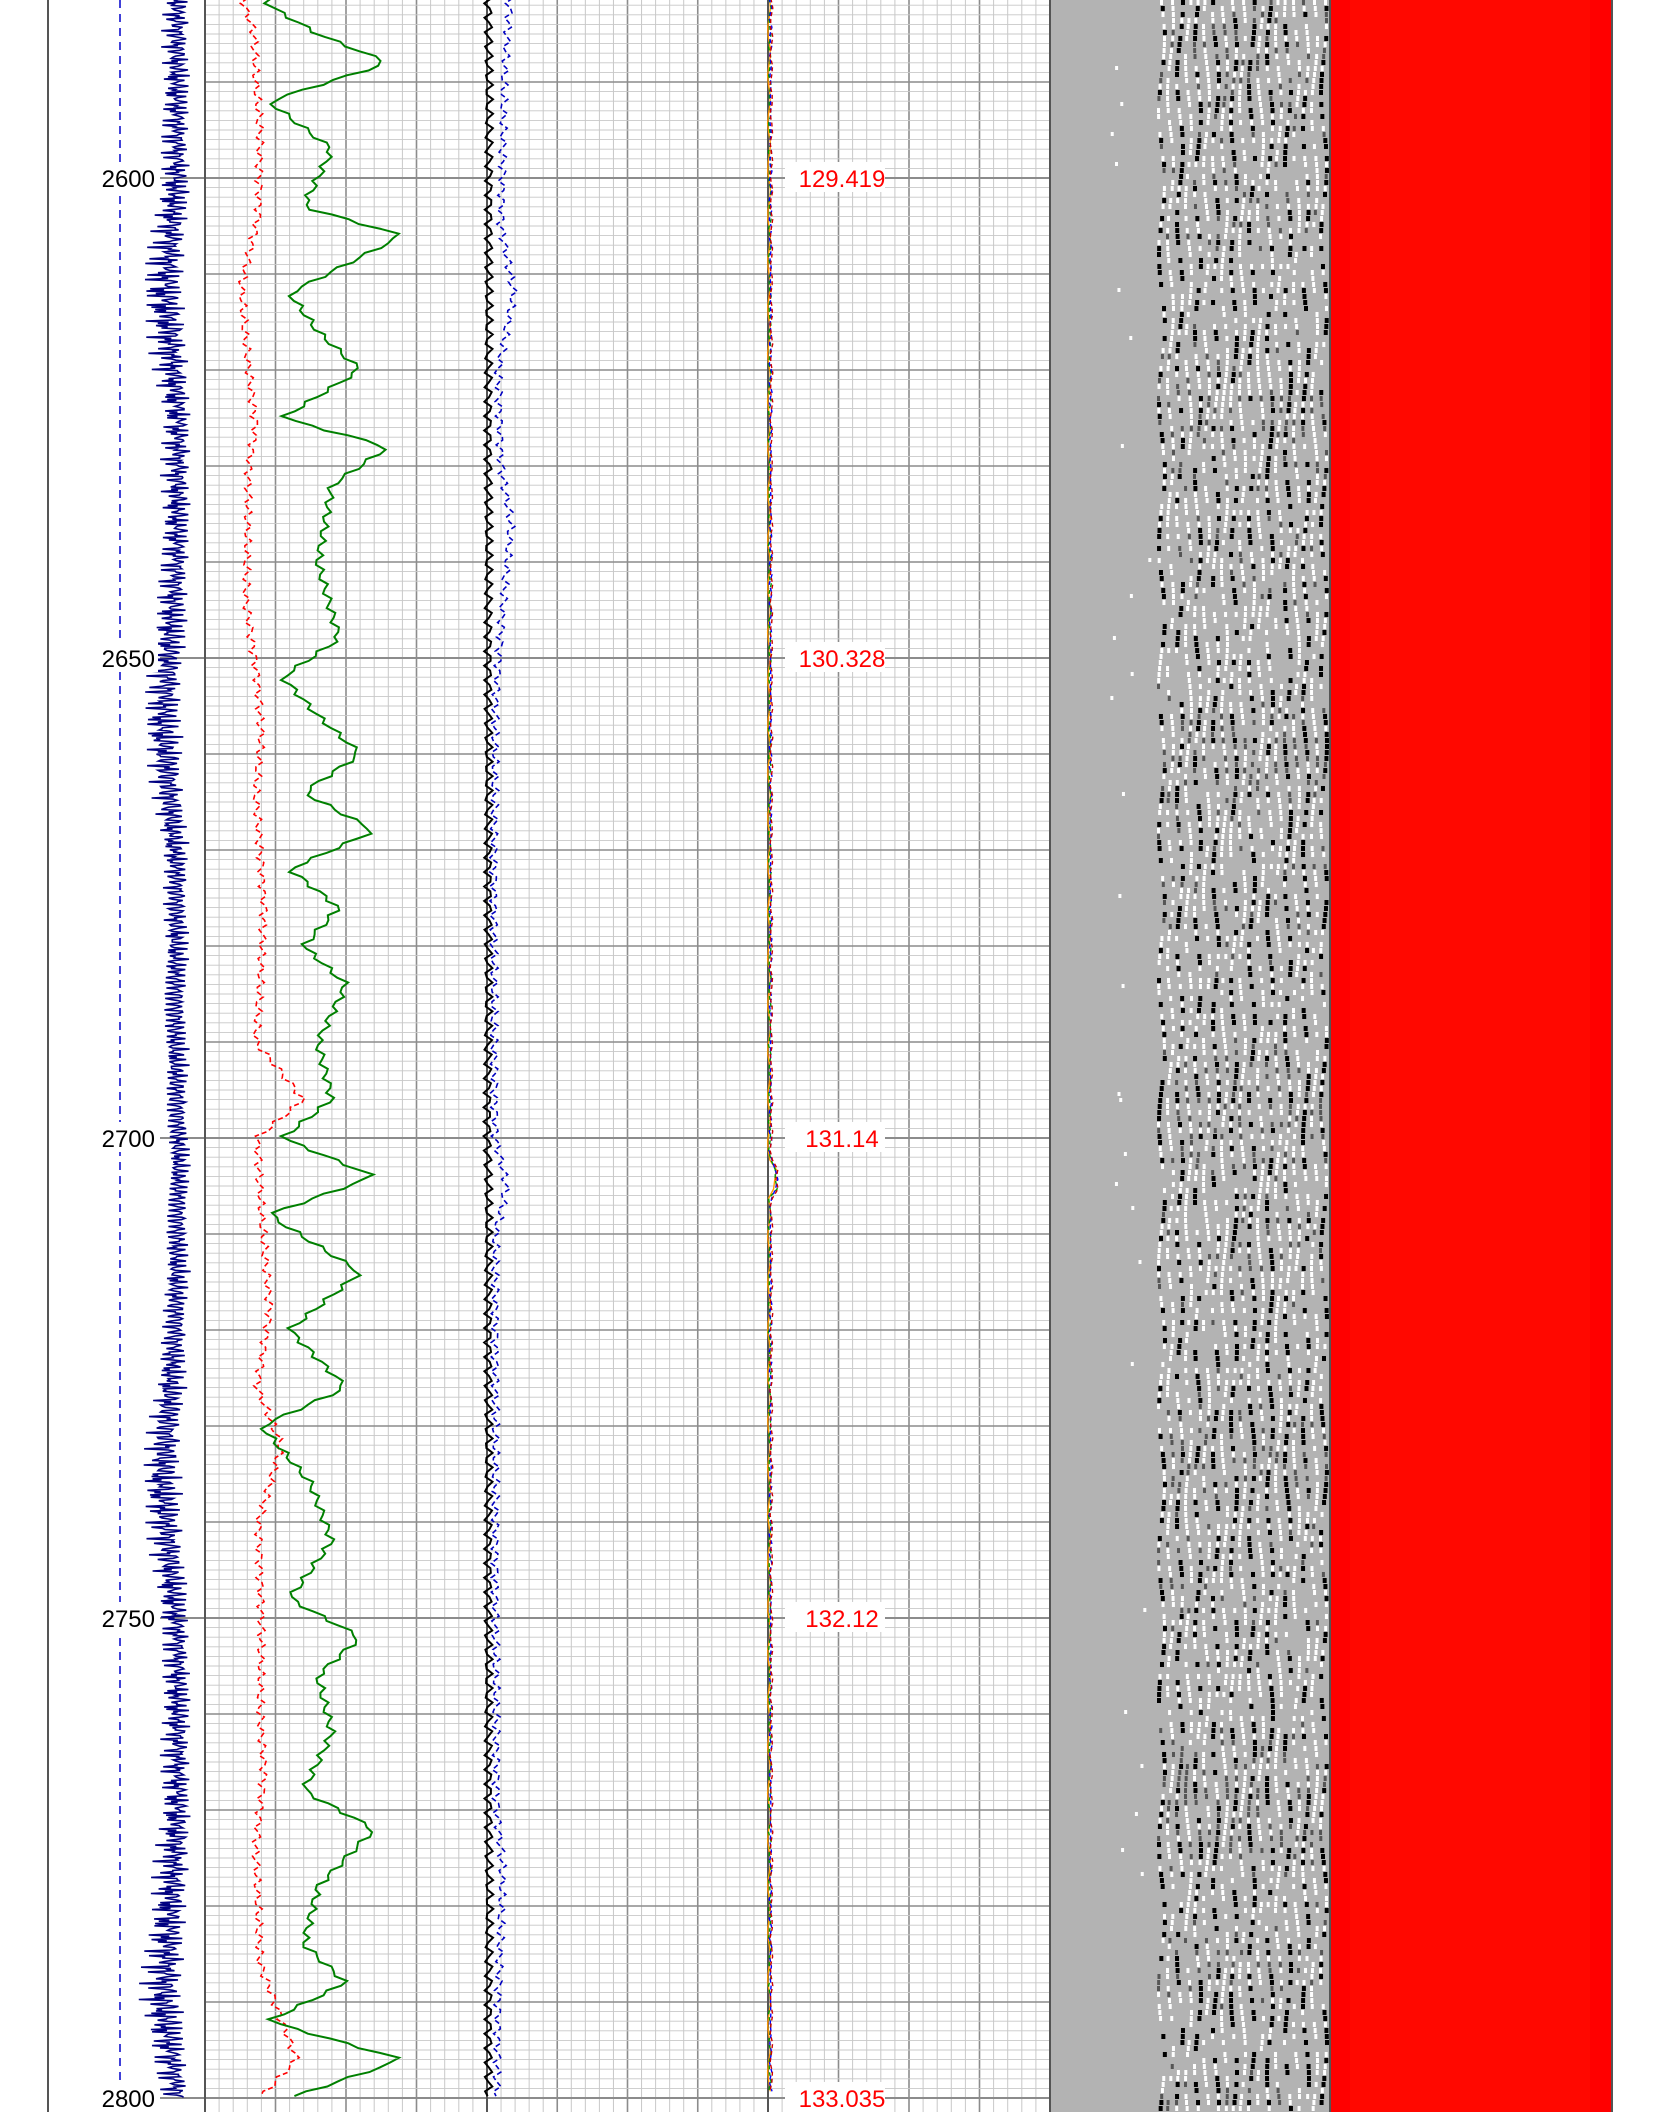 The width and height of the screenshot is (1670, 2112). What do you see at coordinates (128, 2099) in the screenshot?
I see `depth-label: 2800` at bounding box center [128, 2099].